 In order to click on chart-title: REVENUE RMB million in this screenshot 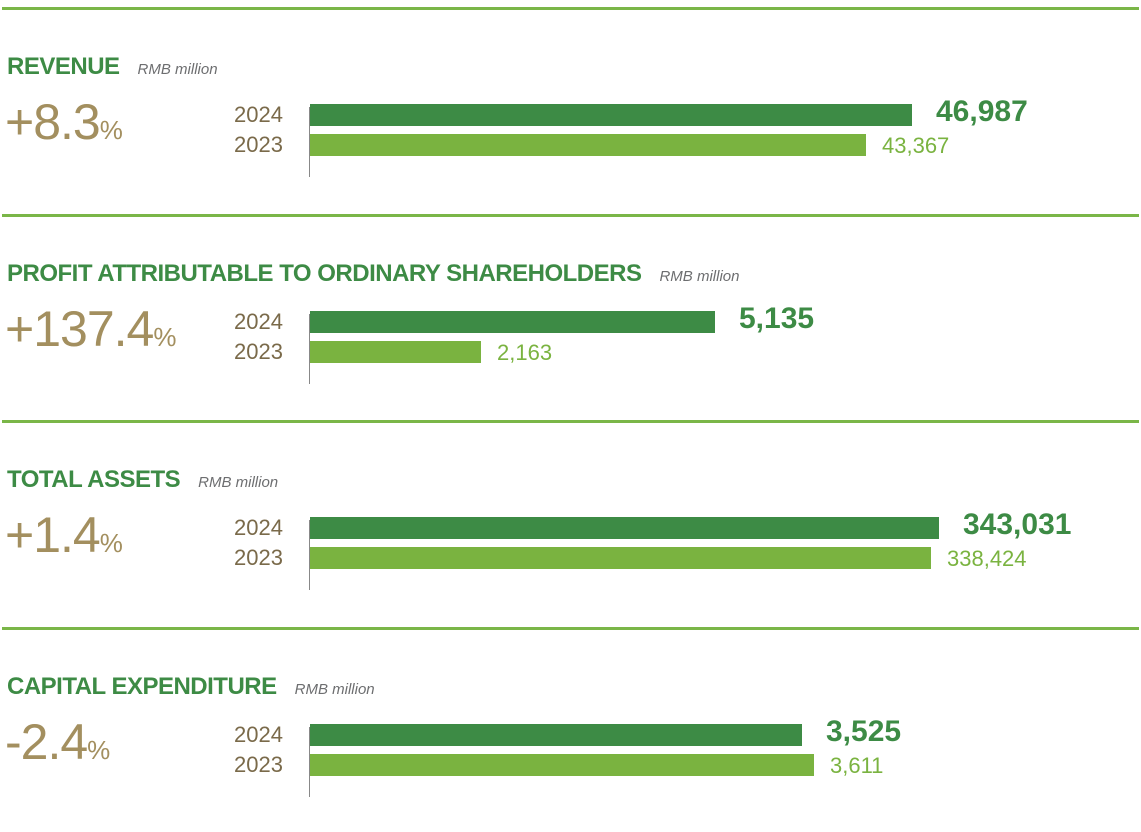, I will do `click(112, 67)`.